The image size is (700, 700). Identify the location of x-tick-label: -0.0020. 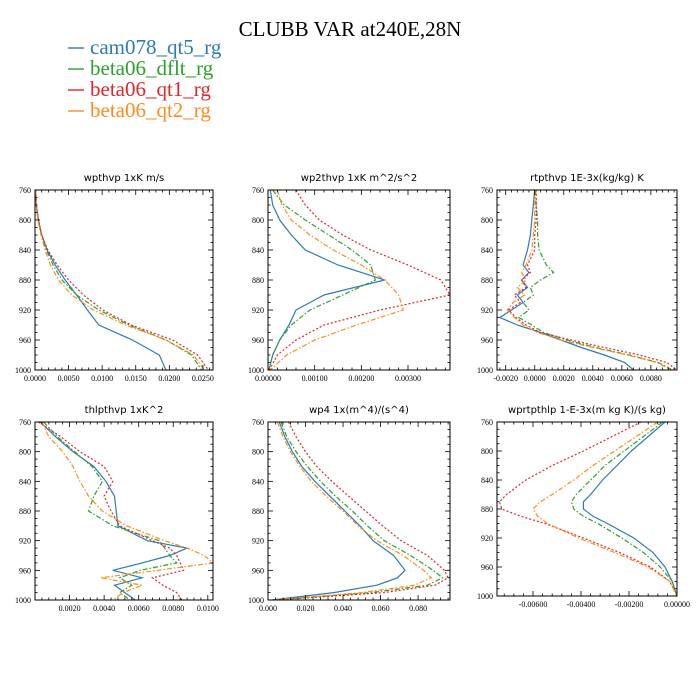
(505, 378).